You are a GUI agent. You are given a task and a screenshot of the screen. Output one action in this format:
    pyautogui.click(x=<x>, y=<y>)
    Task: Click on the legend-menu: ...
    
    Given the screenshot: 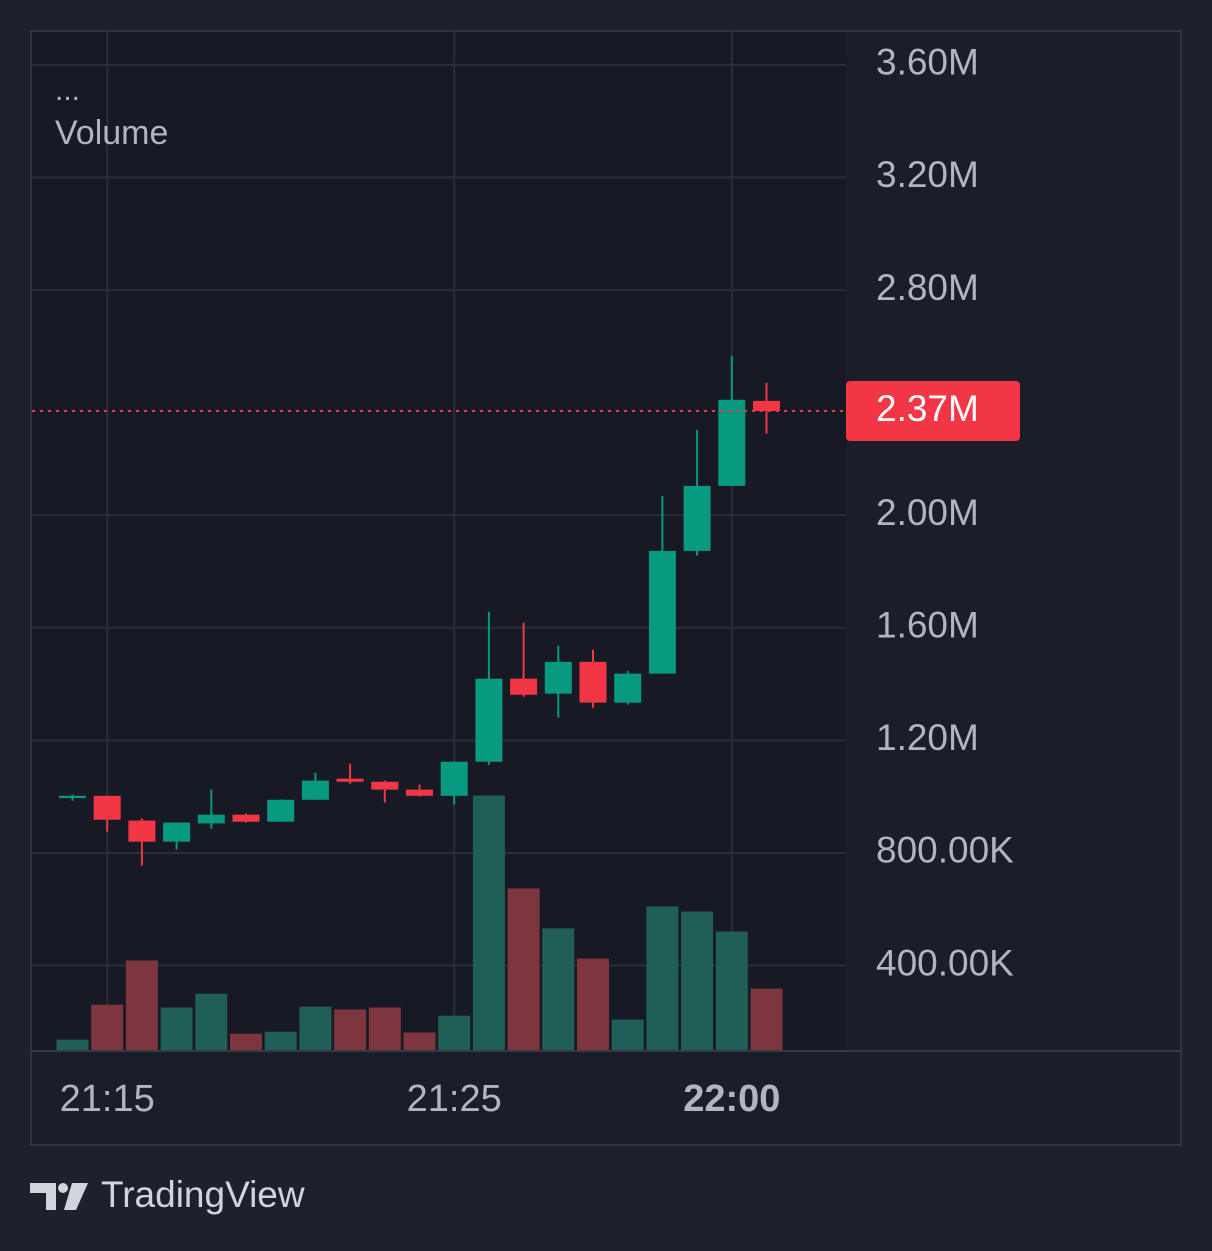 What is the action you would take?
    pyautogui.click(x=67, y=90)
    